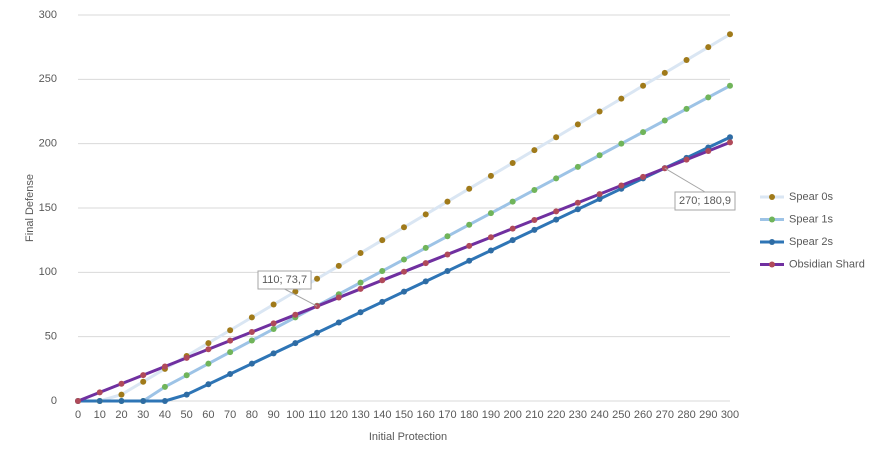 This screenshot has height=461, width=876. Describe the element at coordinates (143, 415) in the screenshot. I see `x-tick-label: 30` at that location.